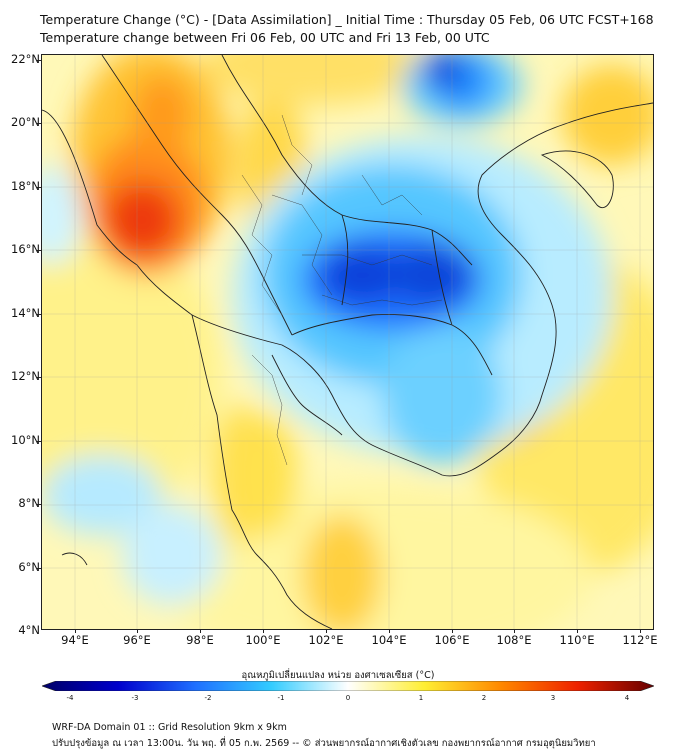  What do you see at coordinates (208, 698) in the screenshot?
I see `colorbar-tick-label: -2` at bounding box center [208, 698].